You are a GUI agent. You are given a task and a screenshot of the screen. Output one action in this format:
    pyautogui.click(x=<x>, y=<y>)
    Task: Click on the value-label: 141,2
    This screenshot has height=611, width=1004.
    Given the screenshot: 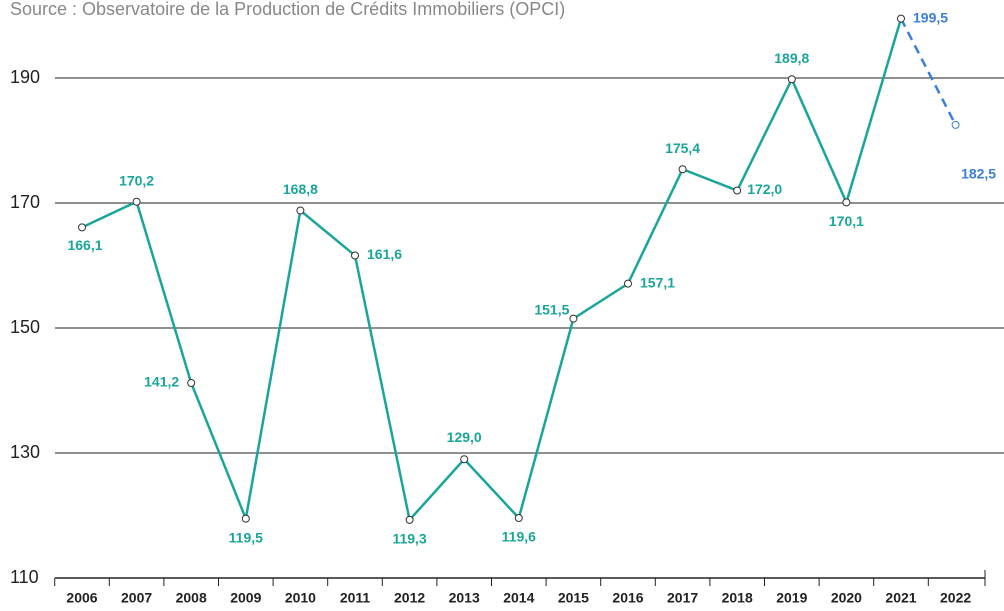 What is the action you would take?
    pyautogui.click(x=161, y=382)
    